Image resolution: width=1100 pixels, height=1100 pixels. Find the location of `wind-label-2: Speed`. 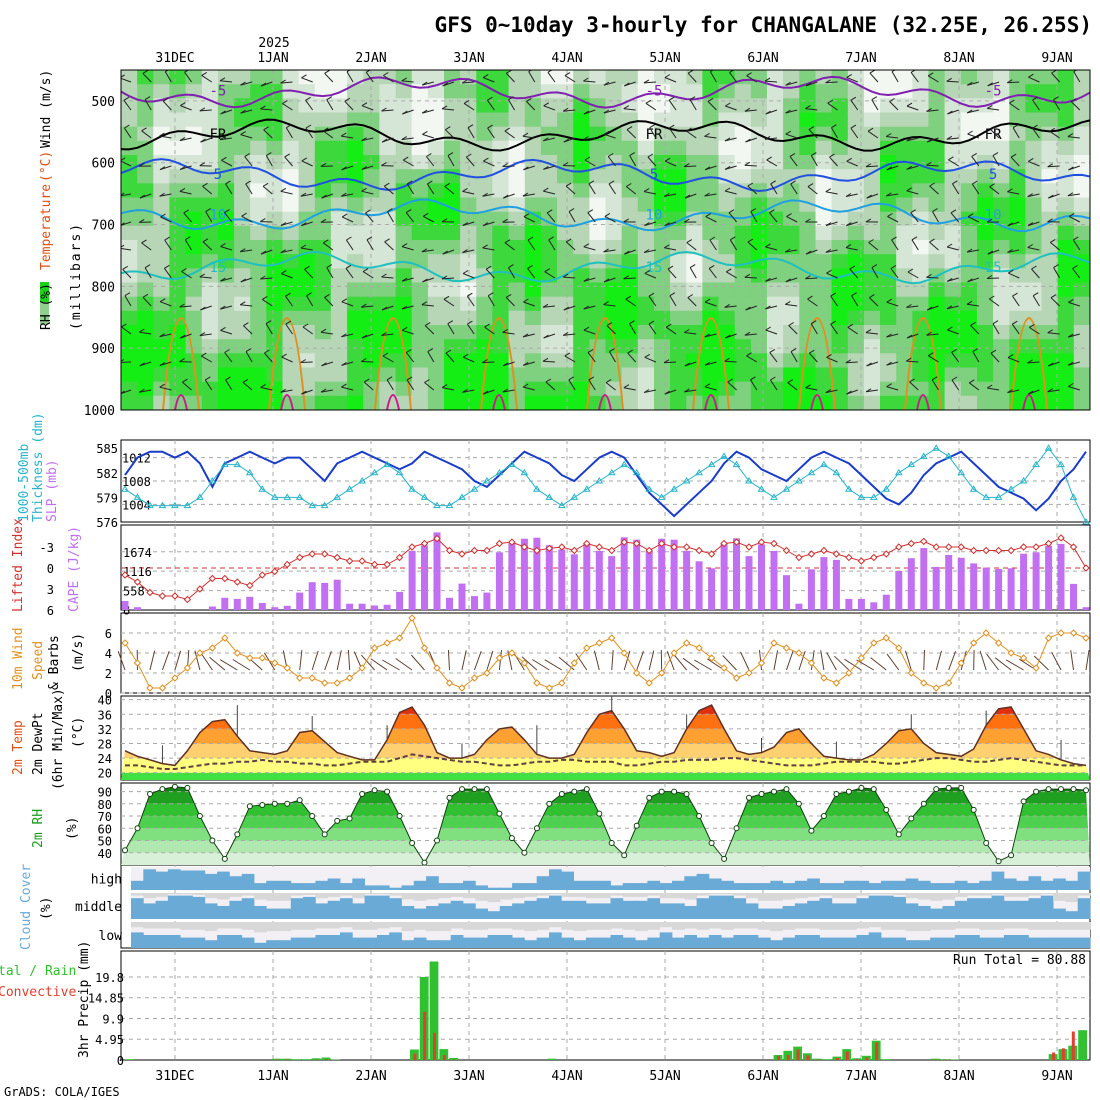

wind-label-2: Speed is located at coordinates (38, 660).